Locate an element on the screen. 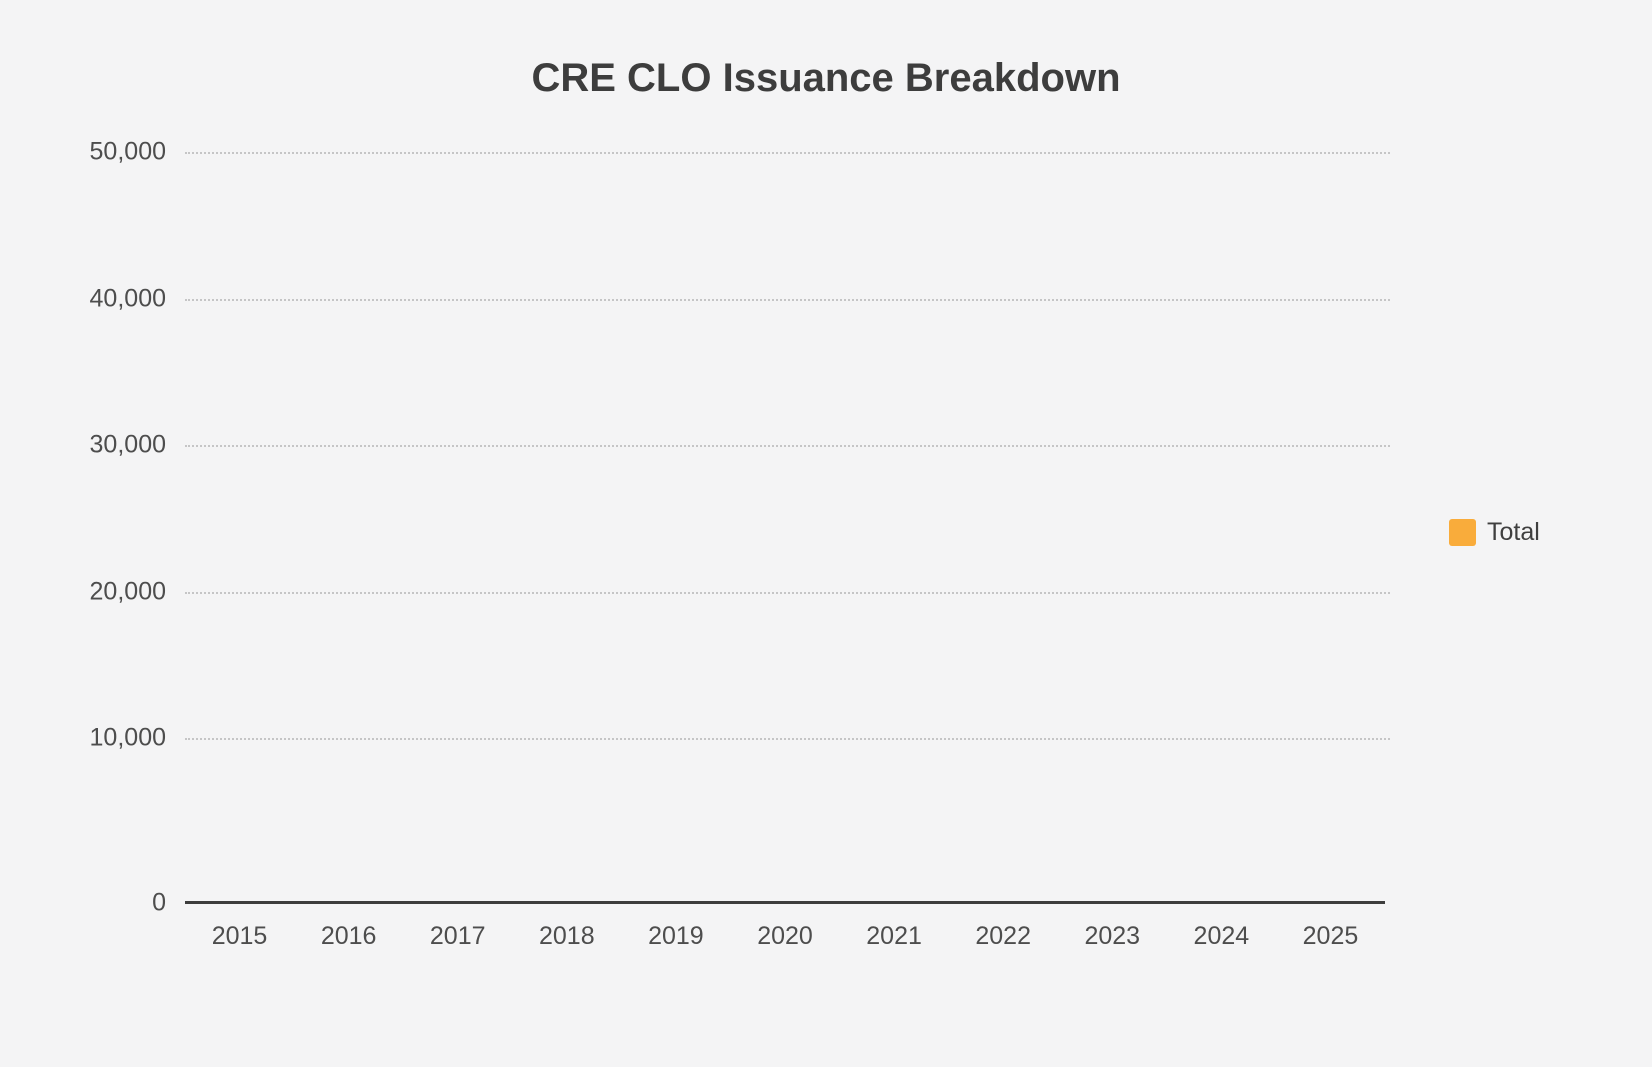 Image resolution: width=1652 pixels, height=1067 pixels. x-axis-tick-label: 2017 is located at coordinates (457, 936).